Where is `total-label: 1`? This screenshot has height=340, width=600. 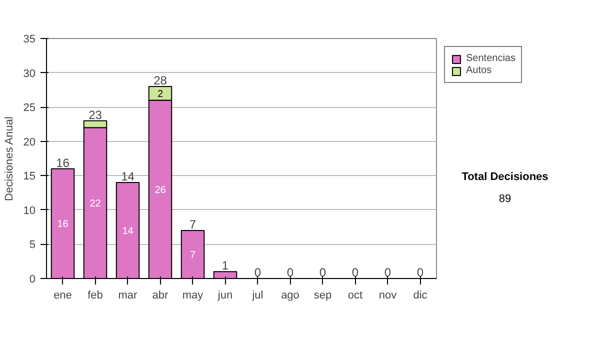
total-label: 1 is located at coordinates (225, 265).